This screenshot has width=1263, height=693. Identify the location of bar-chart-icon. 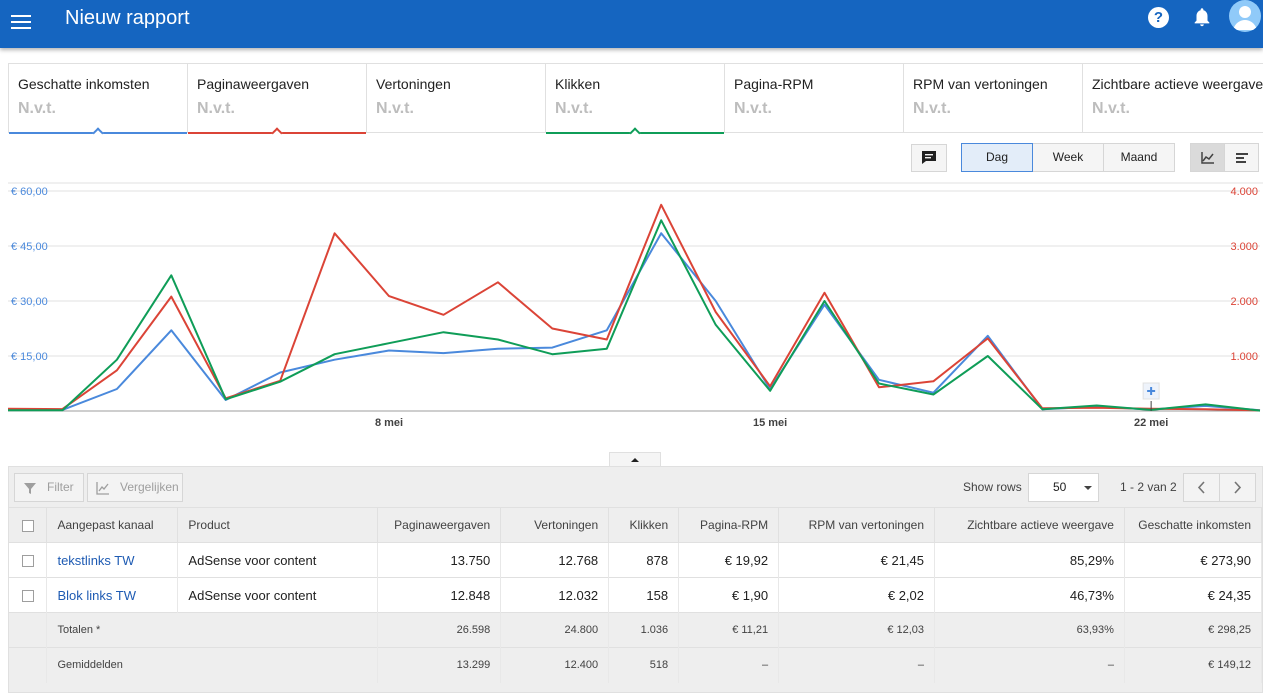
(1242, 158).